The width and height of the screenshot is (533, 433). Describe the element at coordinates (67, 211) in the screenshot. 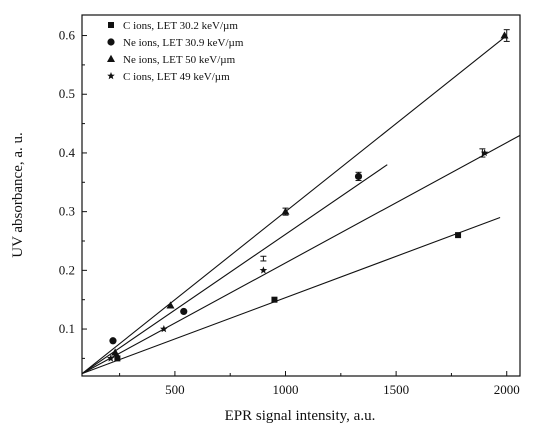

I see `y-tick-label: 0.3` at that location.